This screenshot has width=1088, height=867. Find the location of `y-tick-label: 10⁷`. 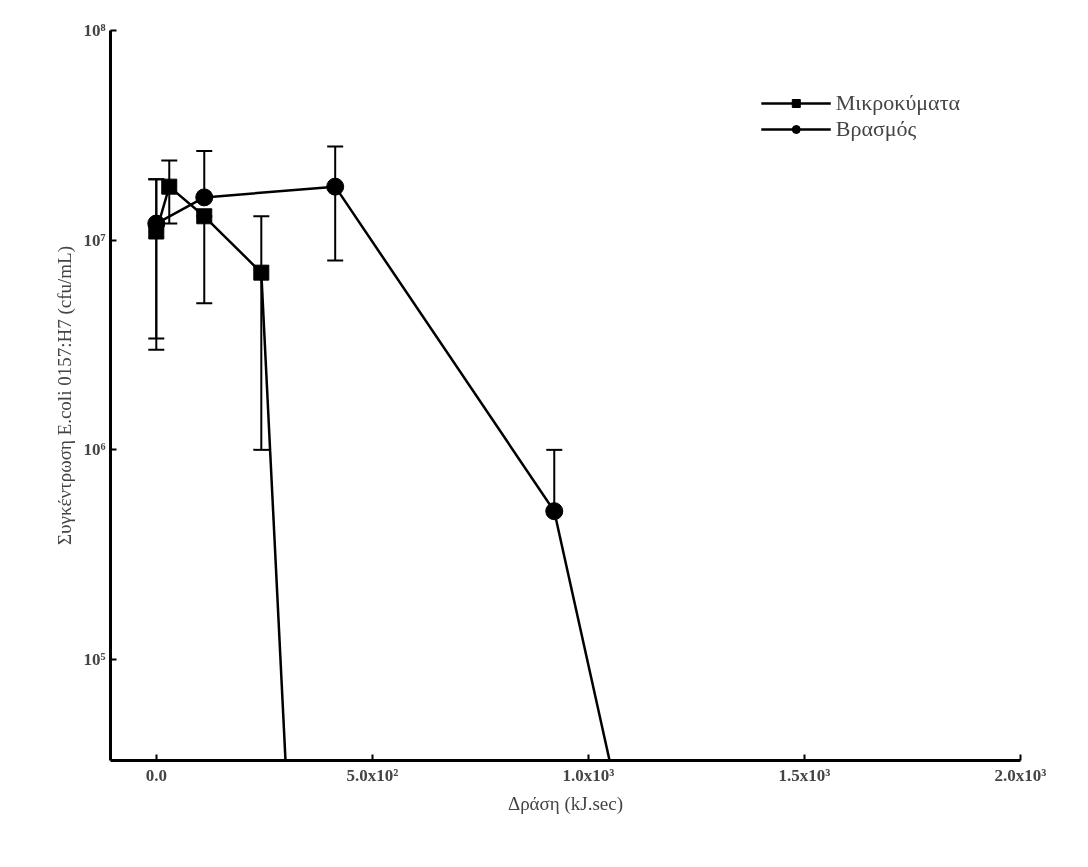

y-tick-label: 10⁷ is located at coordinates (94, 240).